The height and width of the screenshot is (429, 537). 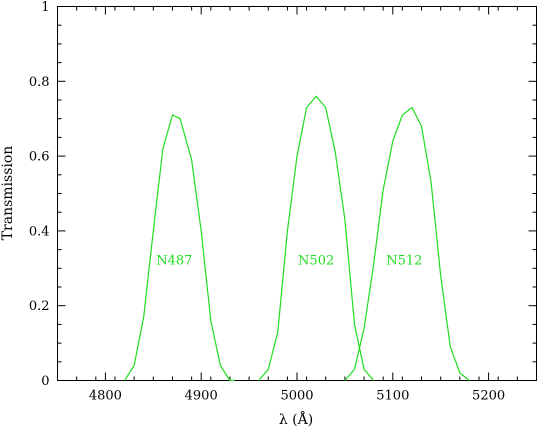 I want to click on x-tick-label: 5000, so click(x=296, y=396).